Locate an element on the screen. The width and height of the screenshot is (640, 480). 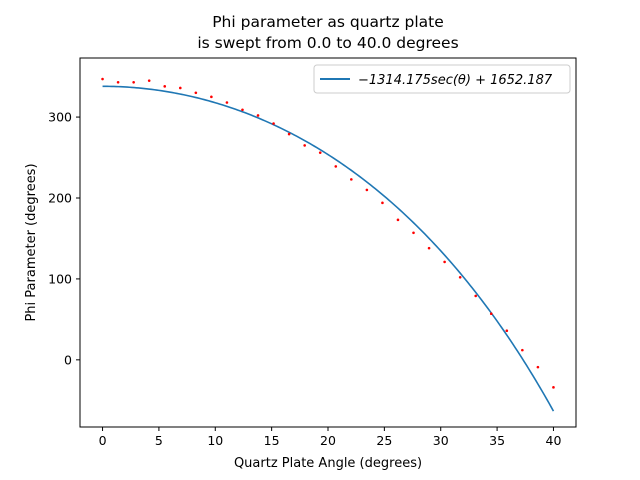
legend-label: −1314.175sec(θ) + 1652.187 is located at coordinates (455, 80).